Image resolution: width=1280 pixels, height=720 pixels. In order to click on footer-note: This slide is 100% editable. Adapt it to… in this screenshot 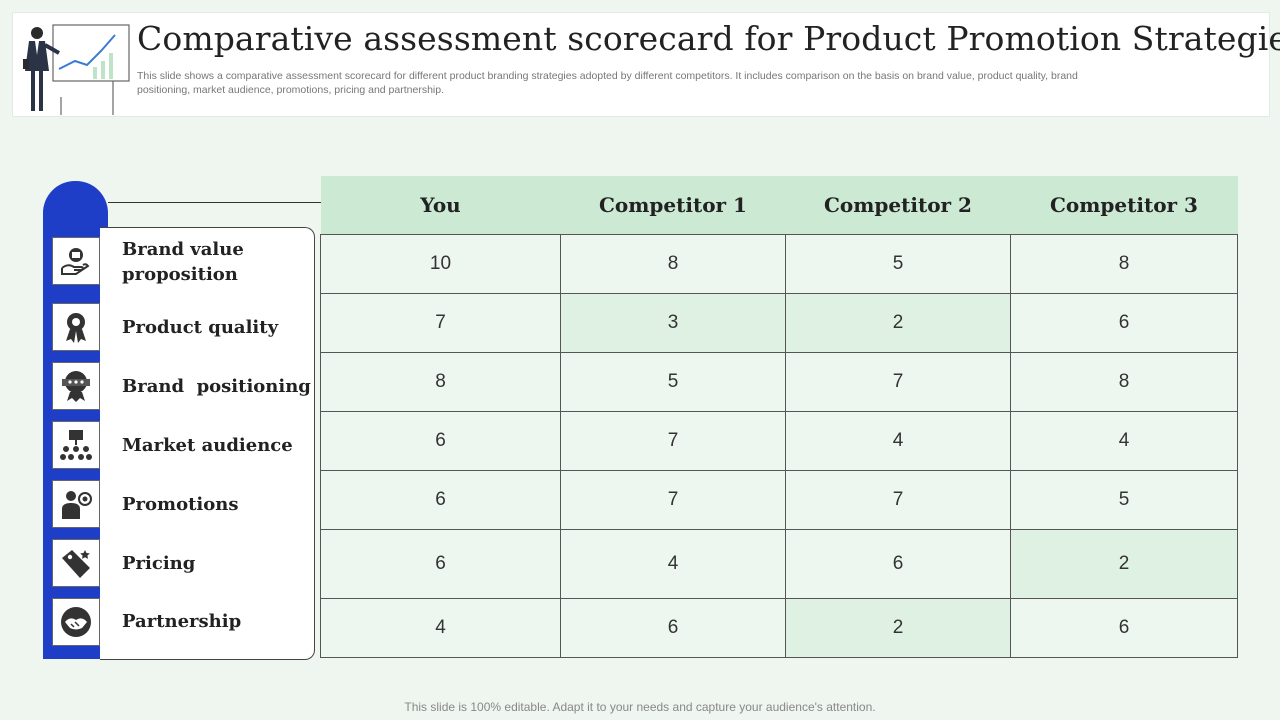, I will do `click(640, 707)`.